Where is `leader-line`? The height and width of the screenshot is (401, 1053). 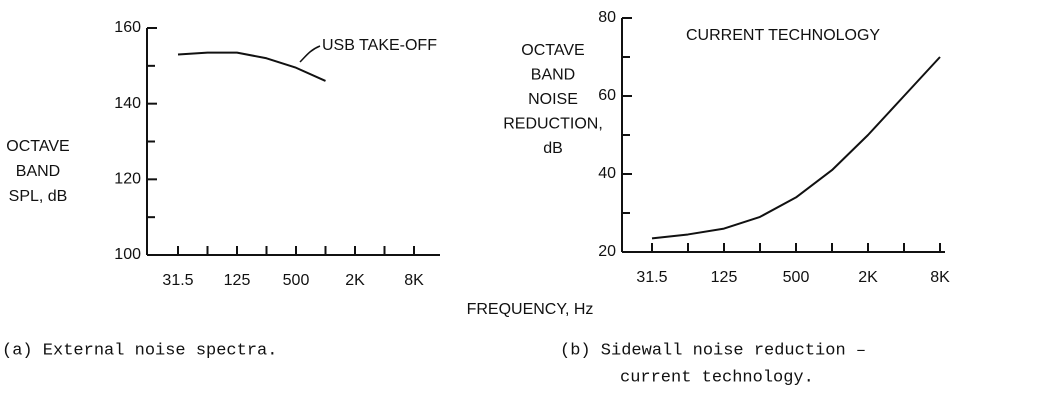
leader-line is located at coordinates (310, 54).